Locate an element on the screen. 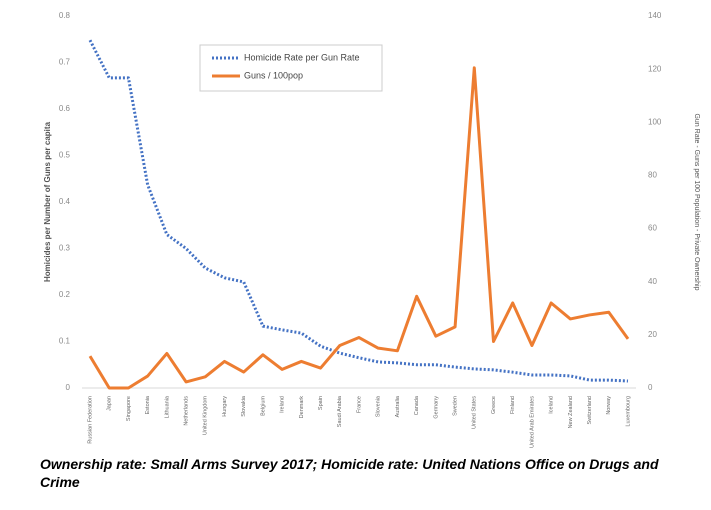  x-tick-label: Norway is located at coordinates (609, 405).